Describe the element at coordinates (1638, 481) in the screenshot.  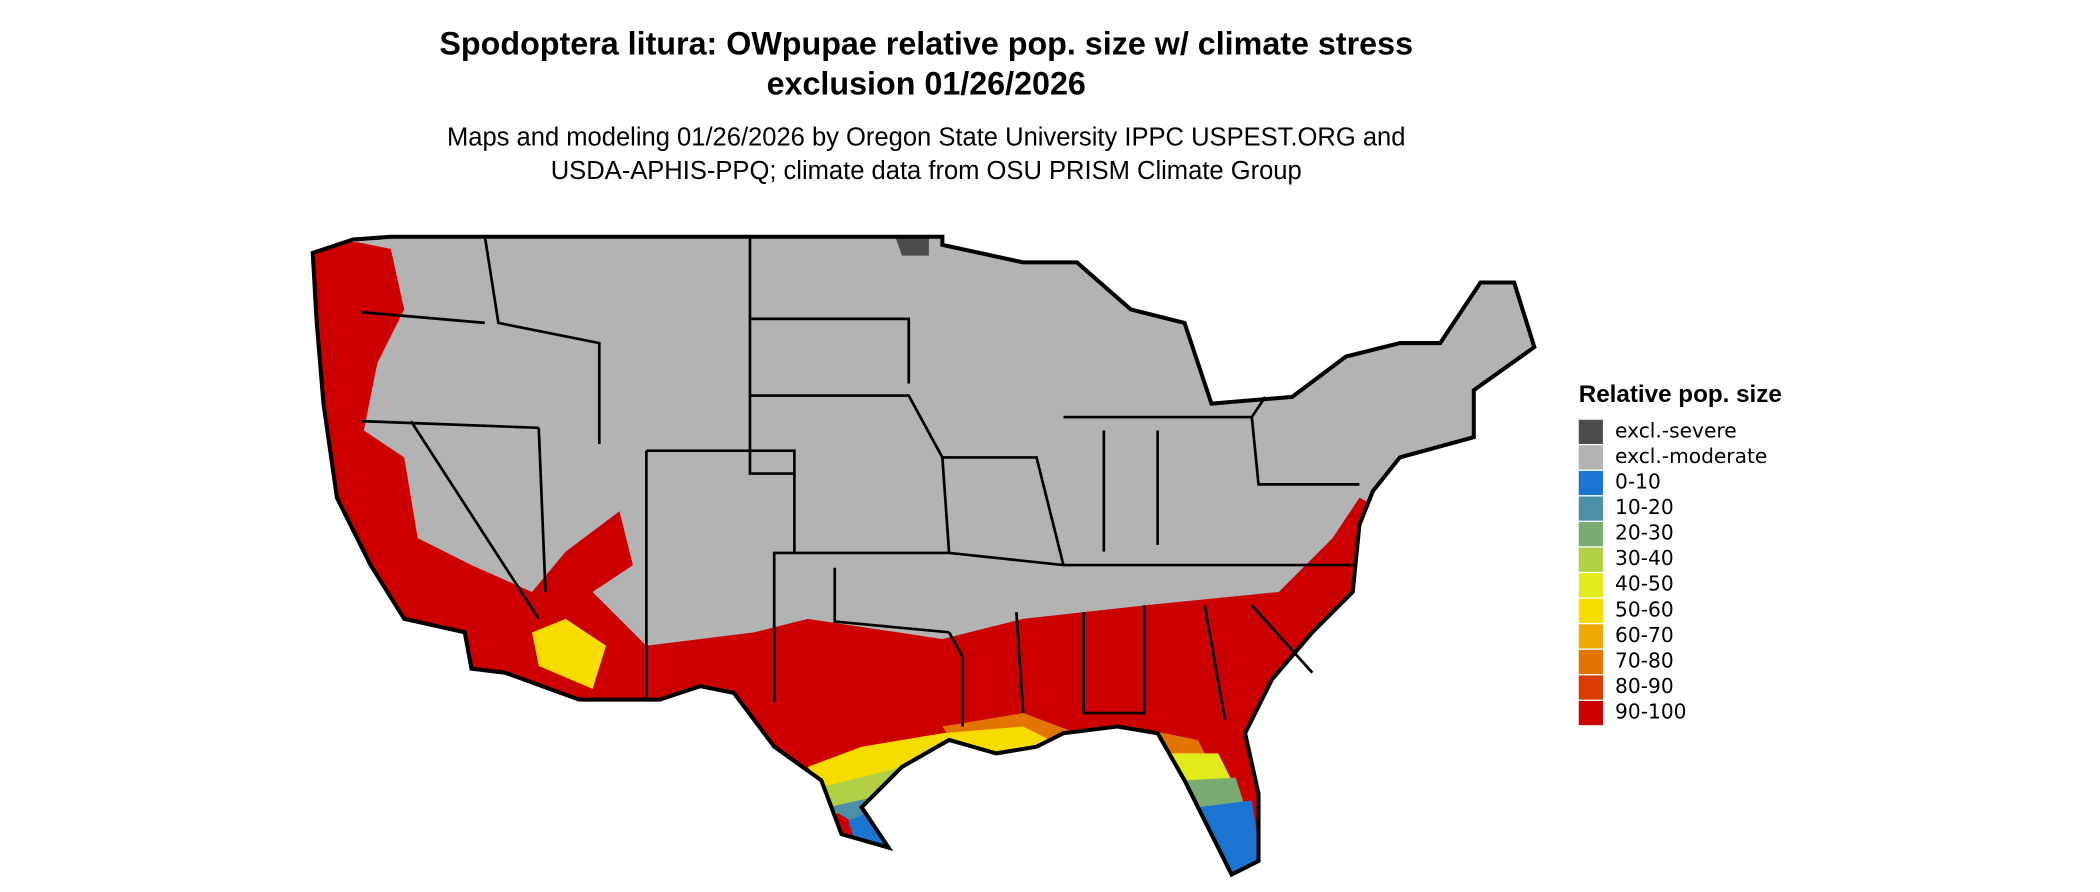
I see `legend-label: 0-10` at that location.